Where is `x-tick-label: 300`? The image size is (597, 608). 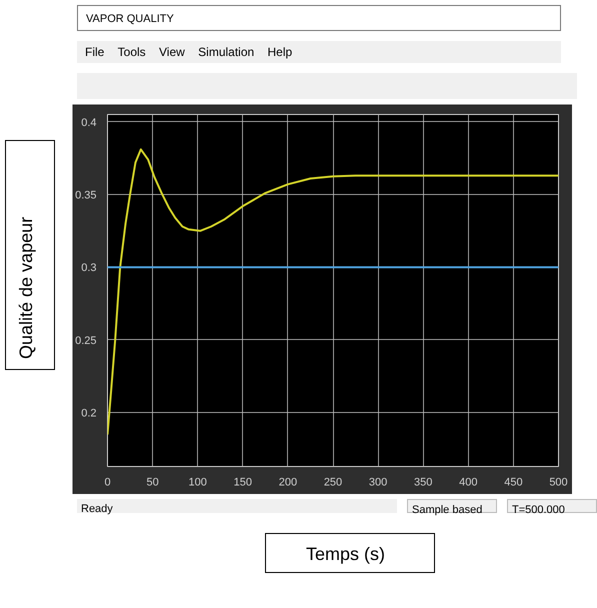
x-tick-label: 300 is located at coordinates (378, 482).